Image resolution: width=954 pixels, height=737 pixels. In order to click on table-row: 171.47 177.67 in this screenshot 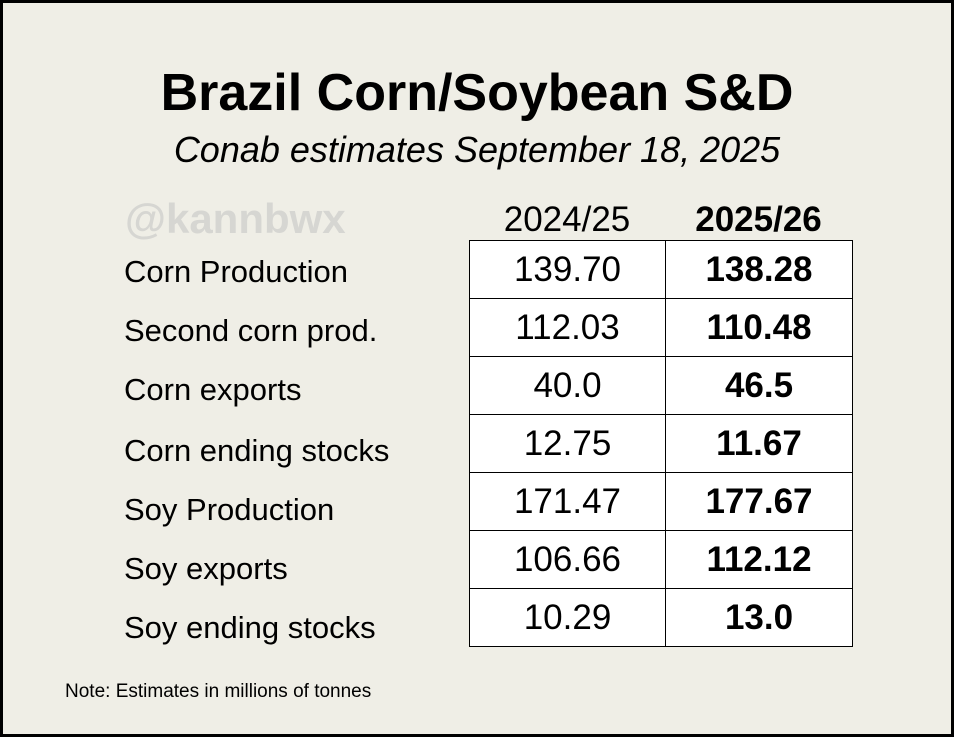, I will do `click(661, 501)`.